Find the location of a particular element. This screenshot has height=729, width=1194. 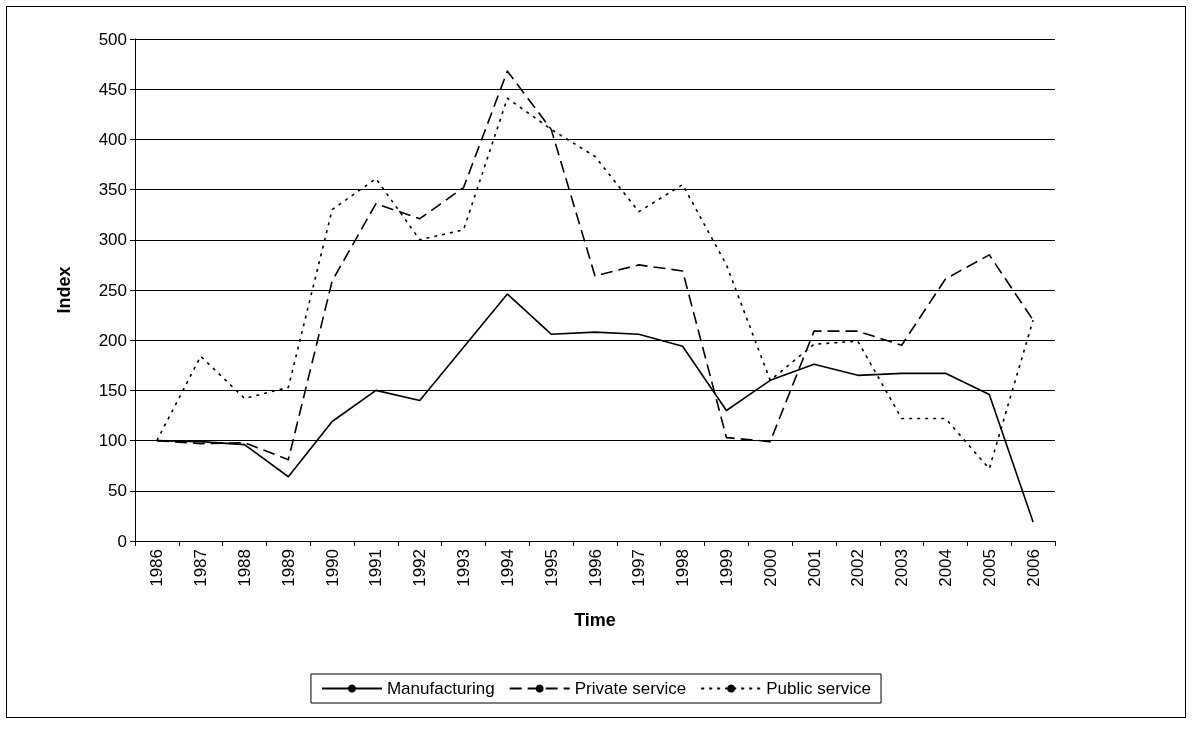

x-tick-label: 2000 is located at coordinates (770, 568).